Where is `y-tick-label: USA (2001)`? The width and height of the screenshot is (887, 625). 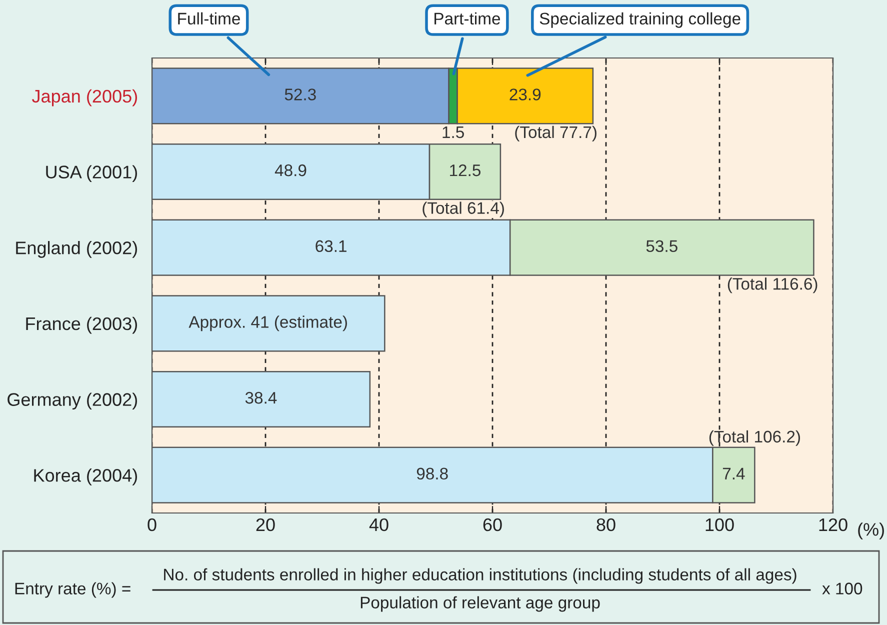
y-tick-label: USA (2001) is located at coordinates (91, 173).